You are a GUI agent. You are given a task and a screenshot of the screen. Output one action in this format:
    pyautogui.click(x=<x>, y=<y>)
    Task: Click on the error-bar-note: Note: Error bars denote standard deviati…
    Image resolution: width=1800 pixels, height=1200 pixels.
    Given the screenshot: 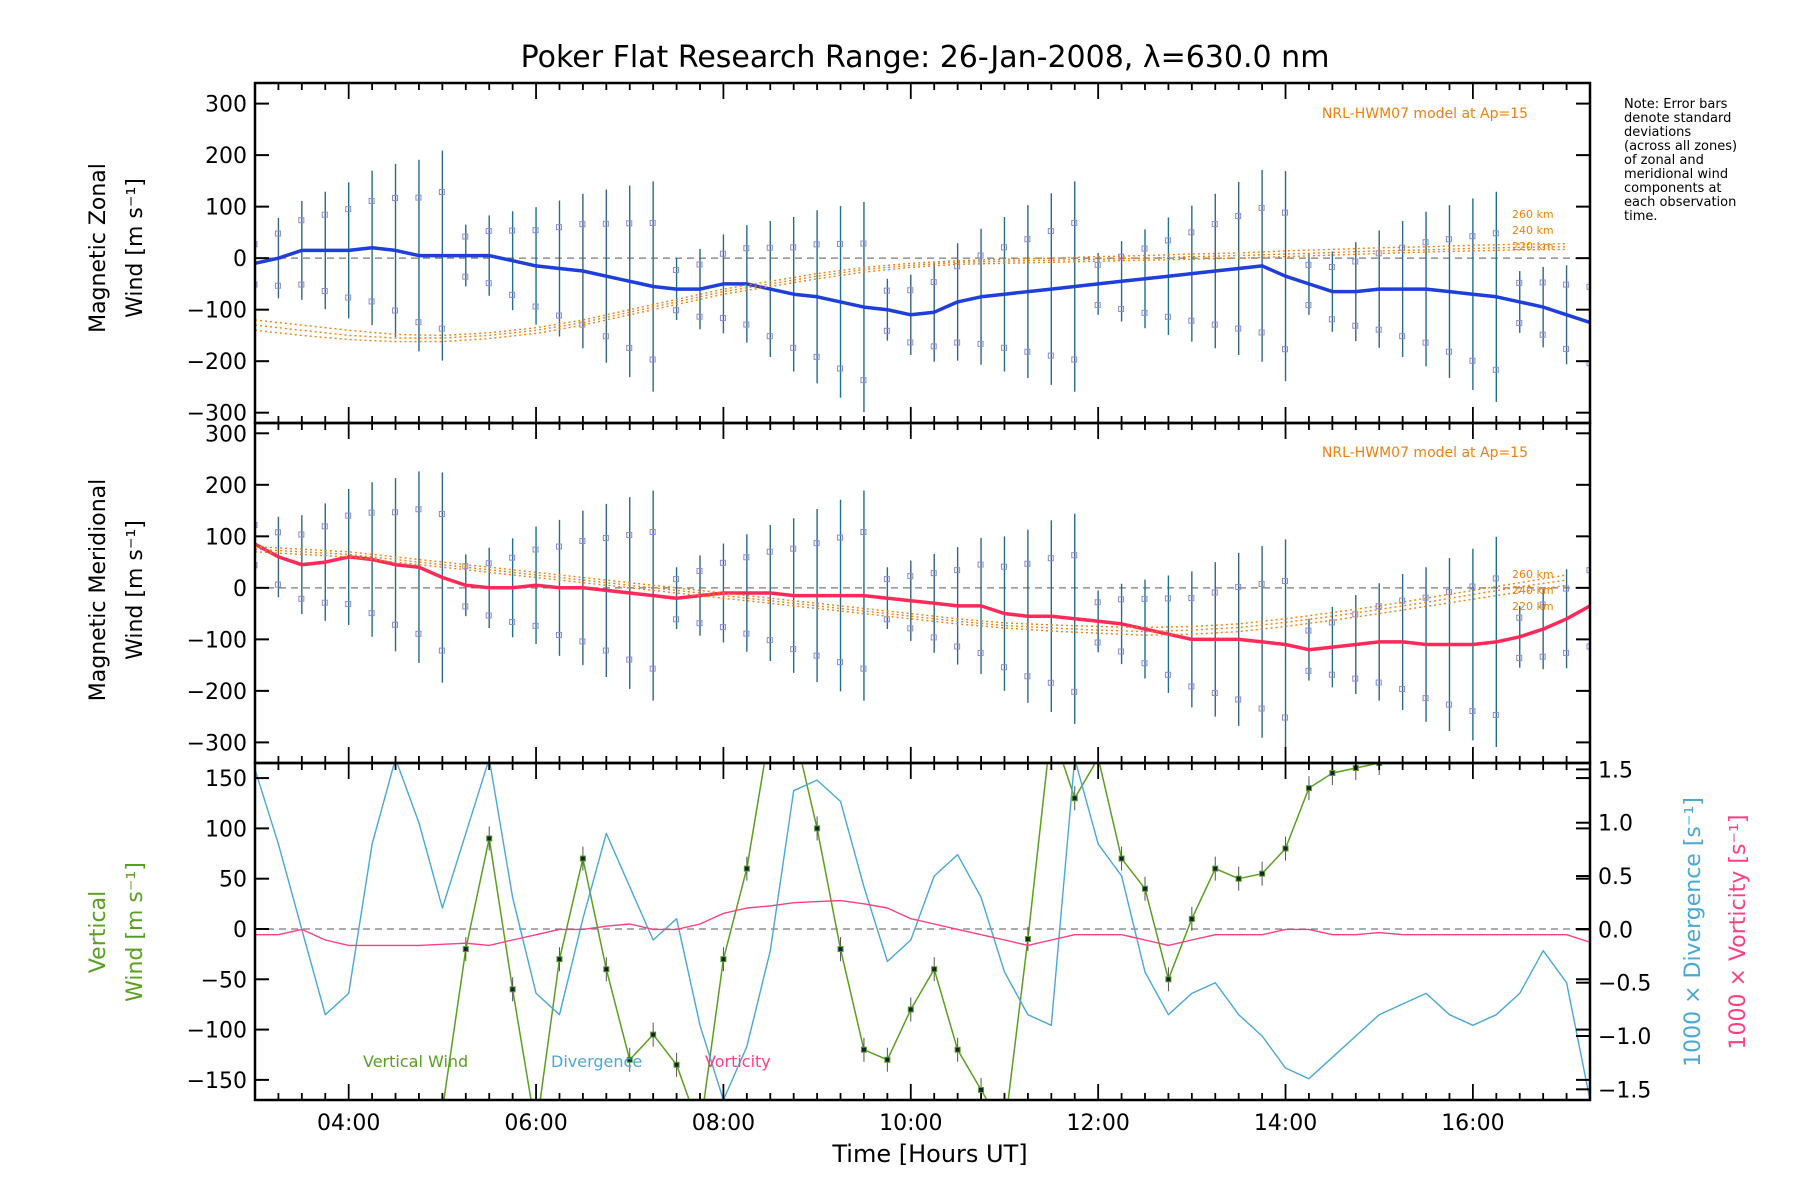 What is the action you would take?
    pyautogui.click(x=1709, y=161)
    